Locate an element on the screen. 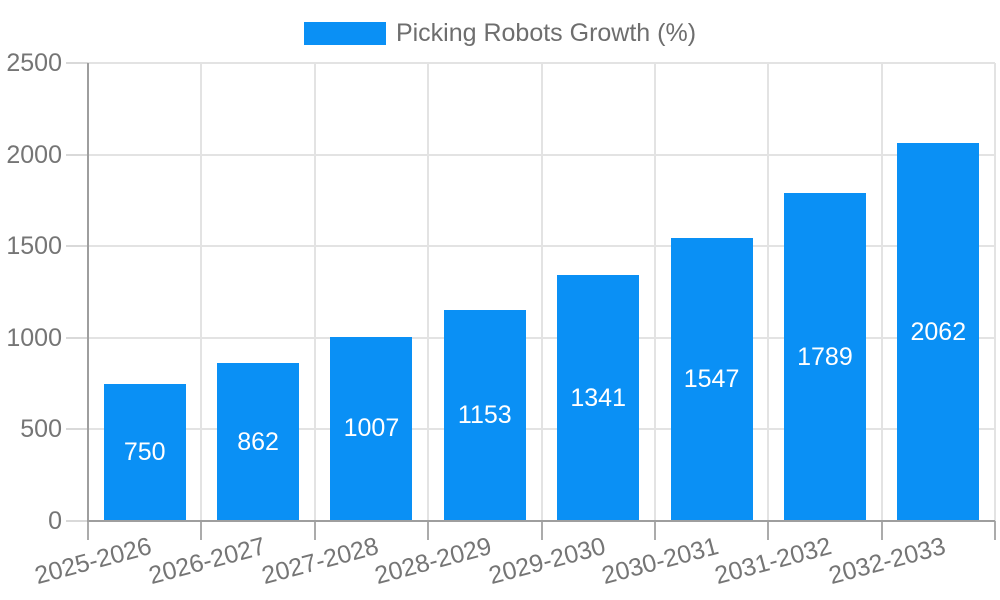 The width and height of the screenshot is (1000, 600). legend-label: Picking Robots Growth (%) is located at coordinates (546, 33).